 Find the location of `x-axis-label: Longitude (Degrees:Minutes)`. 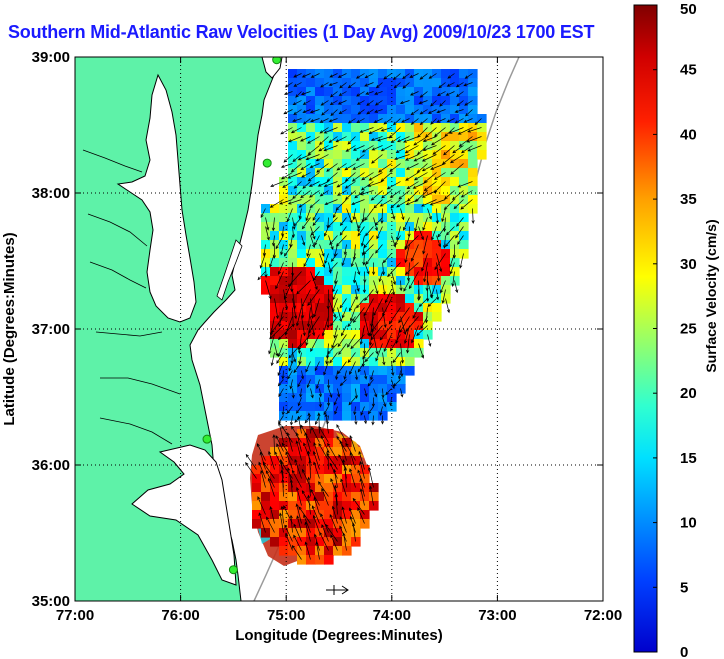

x-axis-label: Longitude (Degrees:Minutes) is located at coordinates (339, 635).